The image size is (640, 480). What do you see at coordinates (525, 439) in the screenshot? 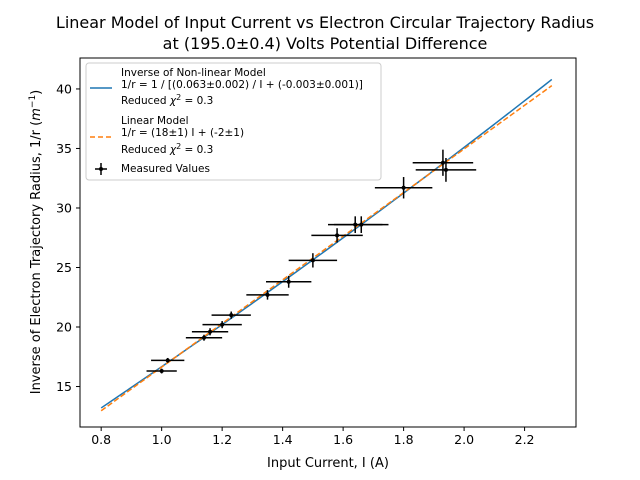
I see `x-tick-label: 2.2` at bounding box center [525, 439].